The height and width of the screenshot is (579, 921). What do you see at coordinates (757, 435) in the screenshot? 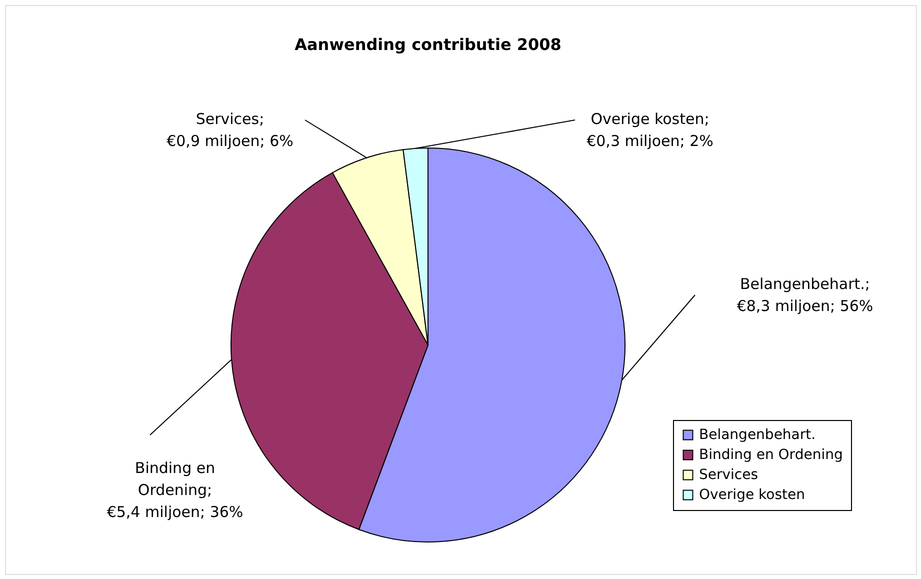
I see `legend-label: Belangenbehart.` at bounding box center [757, 435].